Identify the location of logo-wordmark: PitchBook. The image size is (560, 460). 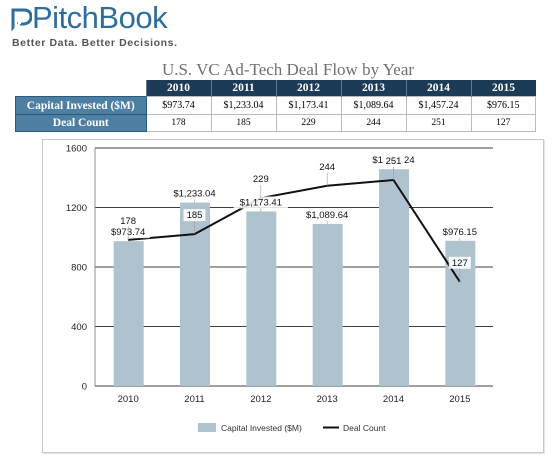
(100, 17).